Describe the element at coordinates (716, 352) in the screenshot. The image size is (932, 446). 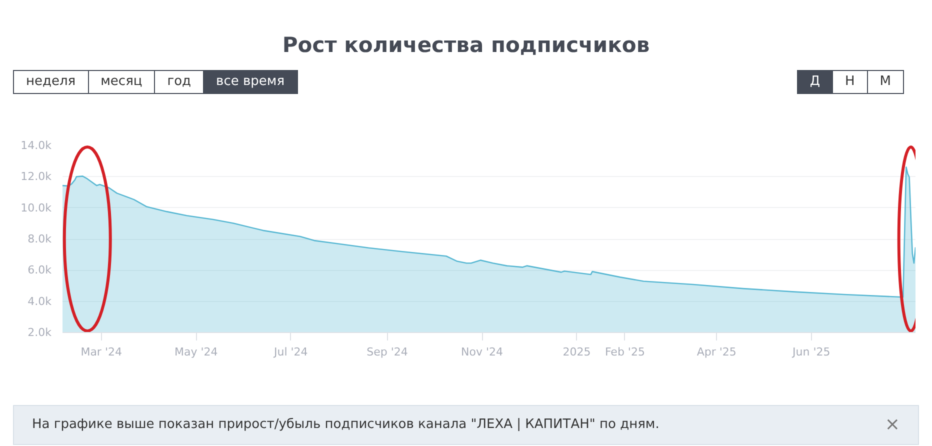
I see `x-tick-label: Apr '25` at that location.